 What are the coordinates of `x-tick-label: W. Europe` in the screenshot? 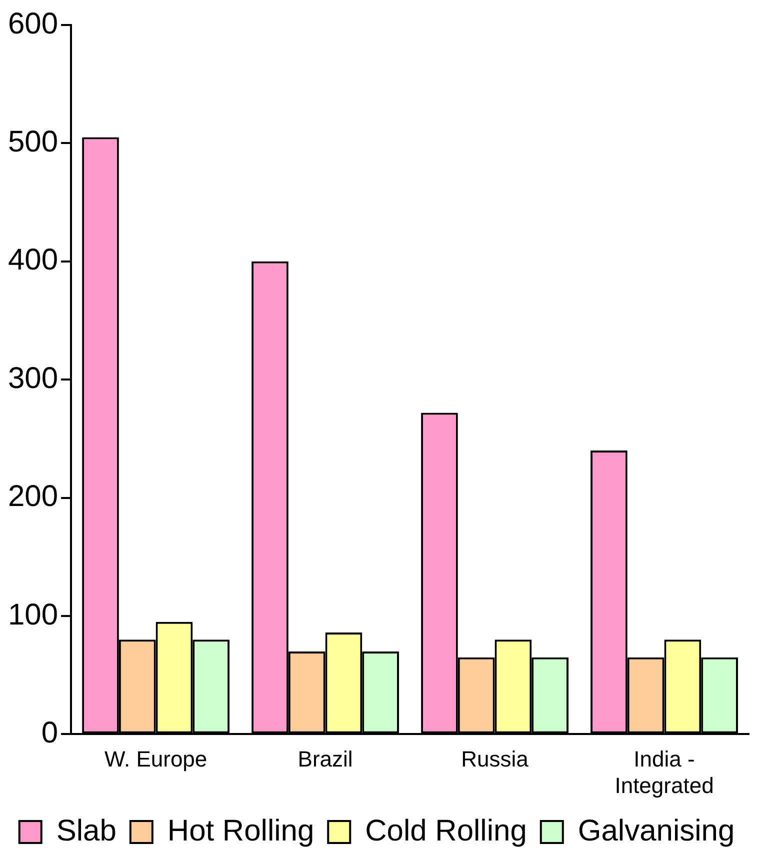 It's located at (156, 759).